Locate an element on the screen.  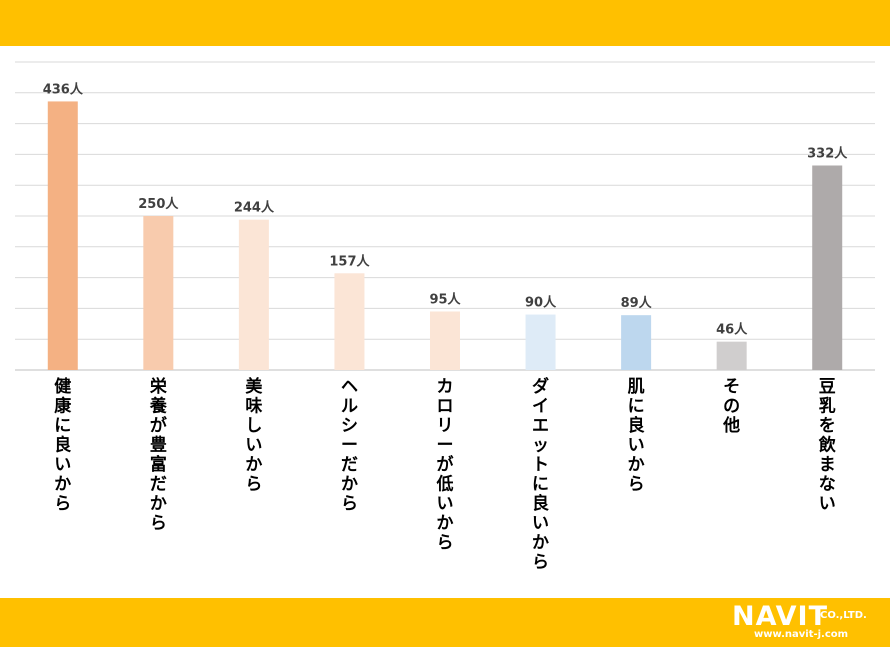
category-label: 豆乳を飲まない is located at coordinates (827, 445).